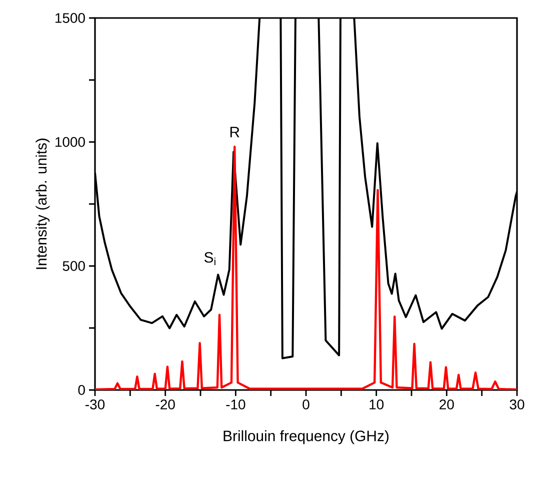 The height and width of the screenshot is (480, 537). I want to click on y-tick-label: 1500, so click(70, 18).